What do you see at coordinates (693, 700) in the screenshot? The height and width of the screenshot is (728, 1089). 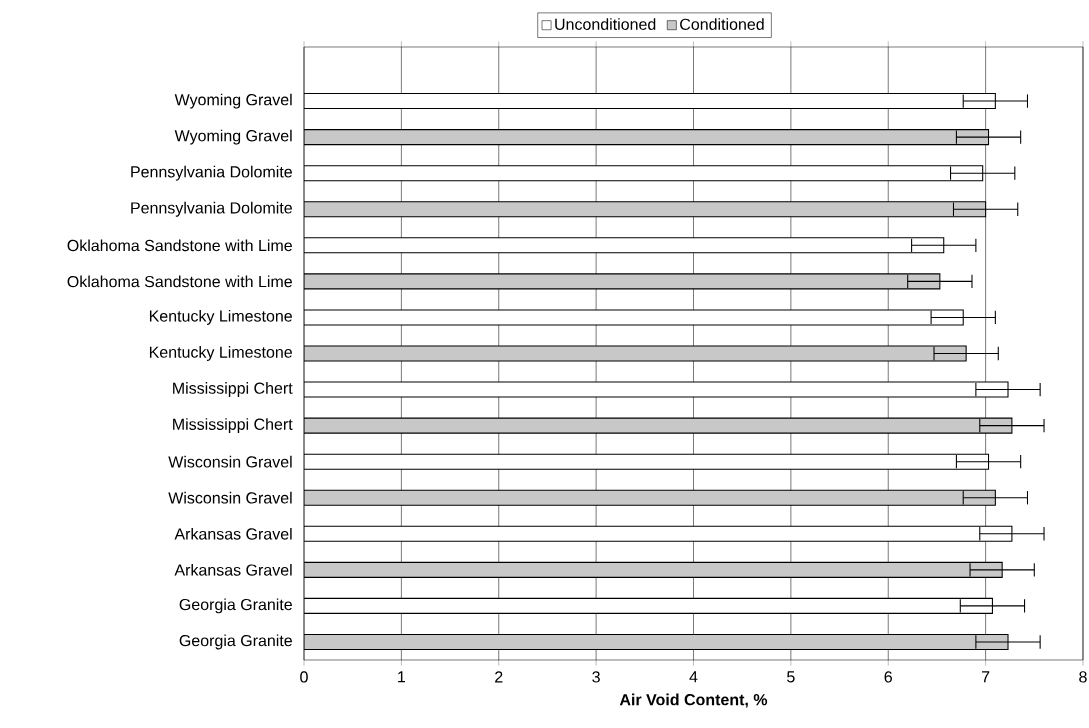 I see `x-axis-title: Air Void Content, %` at bounding box center [693, 700].